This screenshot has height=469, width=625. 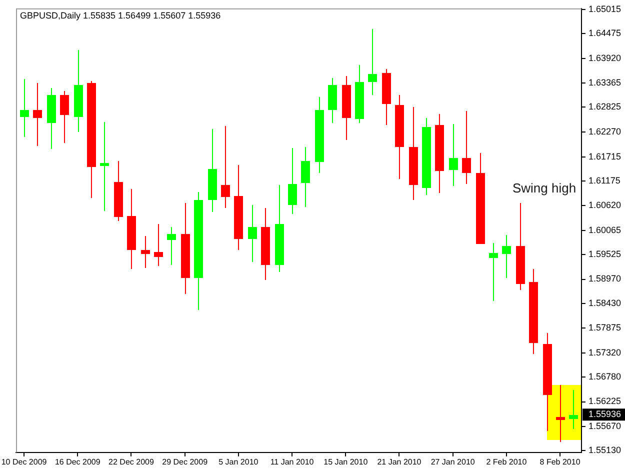 What do you see at coordinates (120, 15) in the screenshot?
I see `chart-title: GBPUSD,Daily 1.55835 1.56499 1.55607 1.55936` at bounding box center [120, 15].